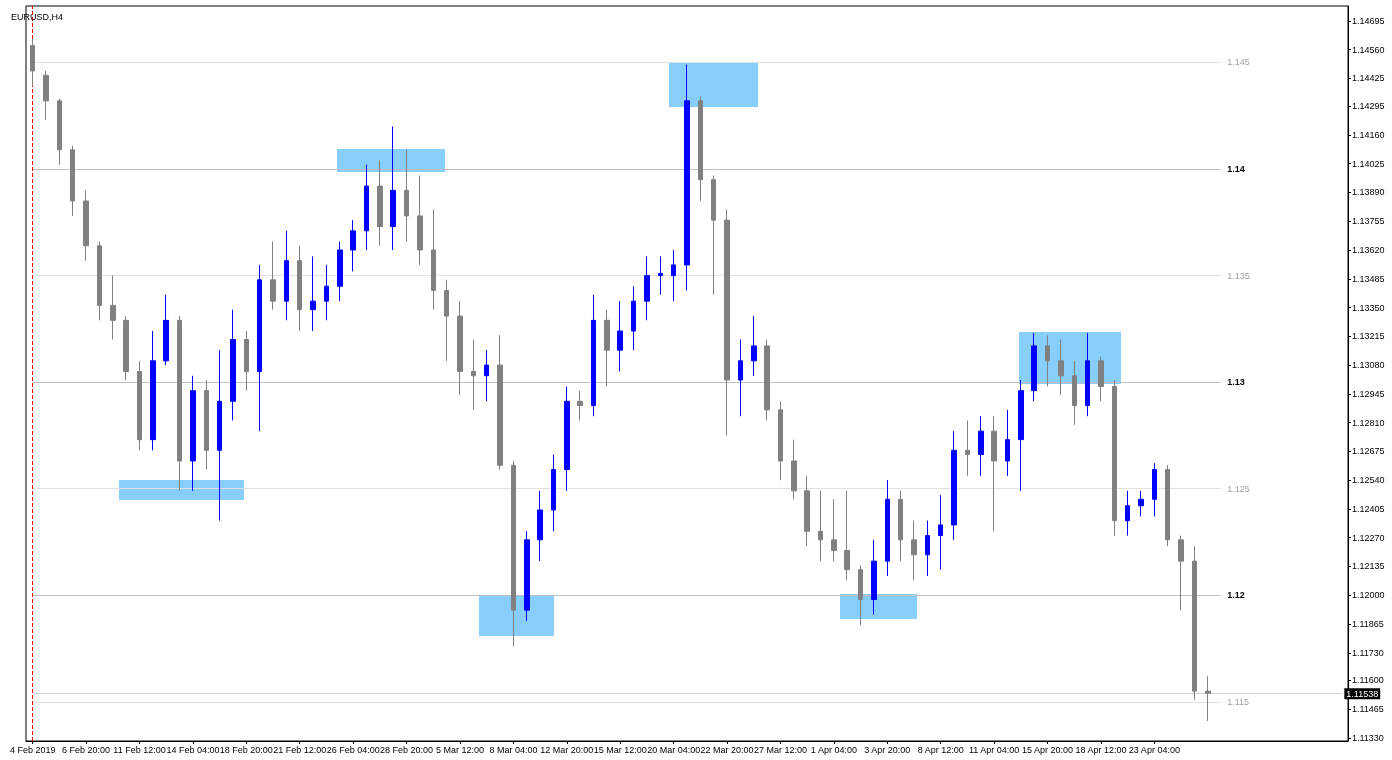 The width and height of the screenshot is (1392, 760). I want to click on ref-line-label: 1.12, so click(1236, 595).